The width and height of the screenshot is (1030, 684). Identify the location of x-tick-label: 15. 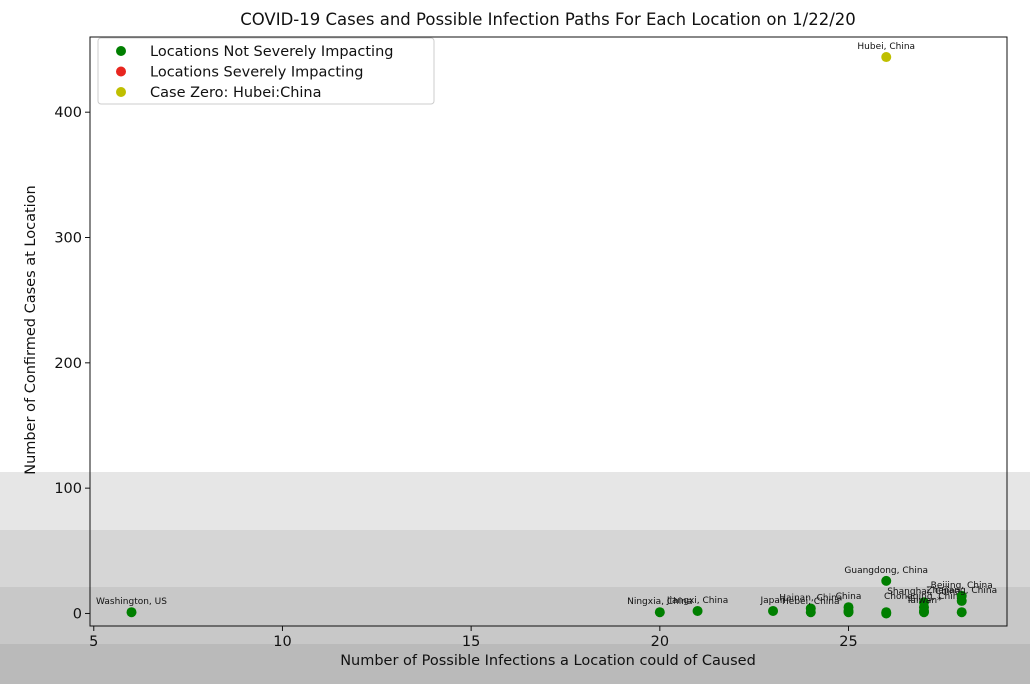
(471, 642).